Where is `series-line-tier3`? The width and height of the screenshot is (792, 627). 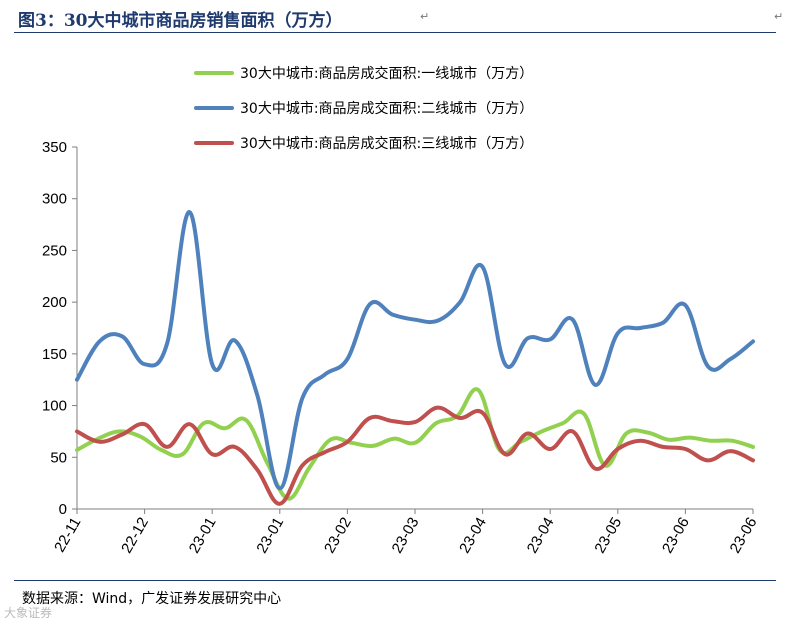
series-line-tier3 is located at coordinates (415, 455).